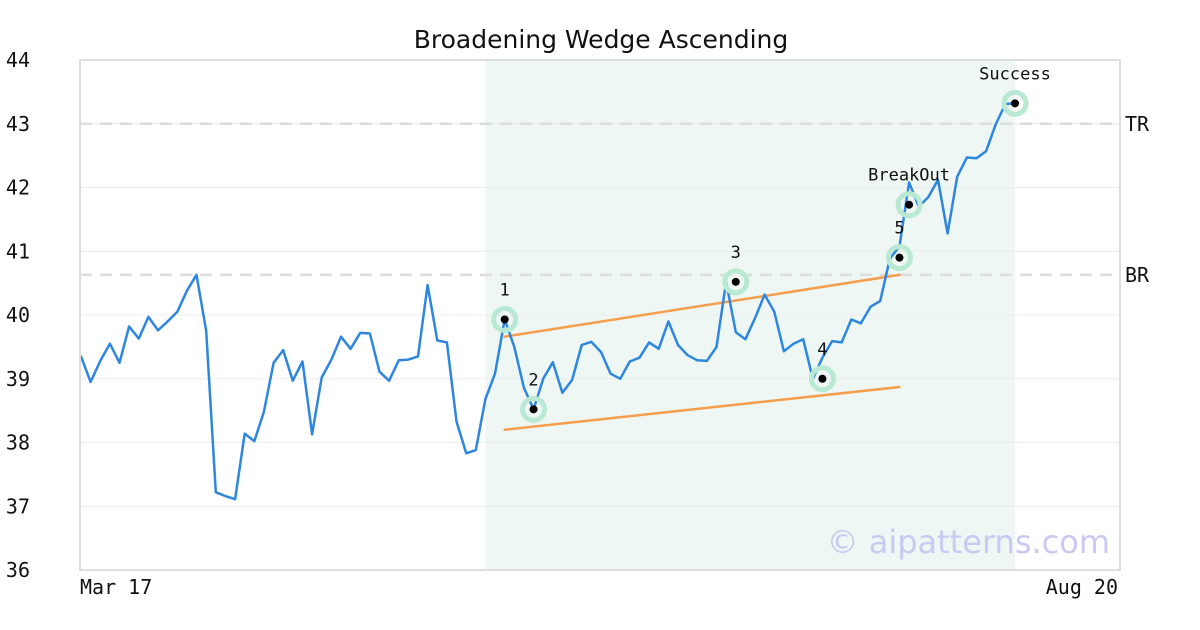 This screenshot has height=630, width=1200. Describe the element at coordinates (702, 352) in the screenshot. I see `trend-lines` at that location.